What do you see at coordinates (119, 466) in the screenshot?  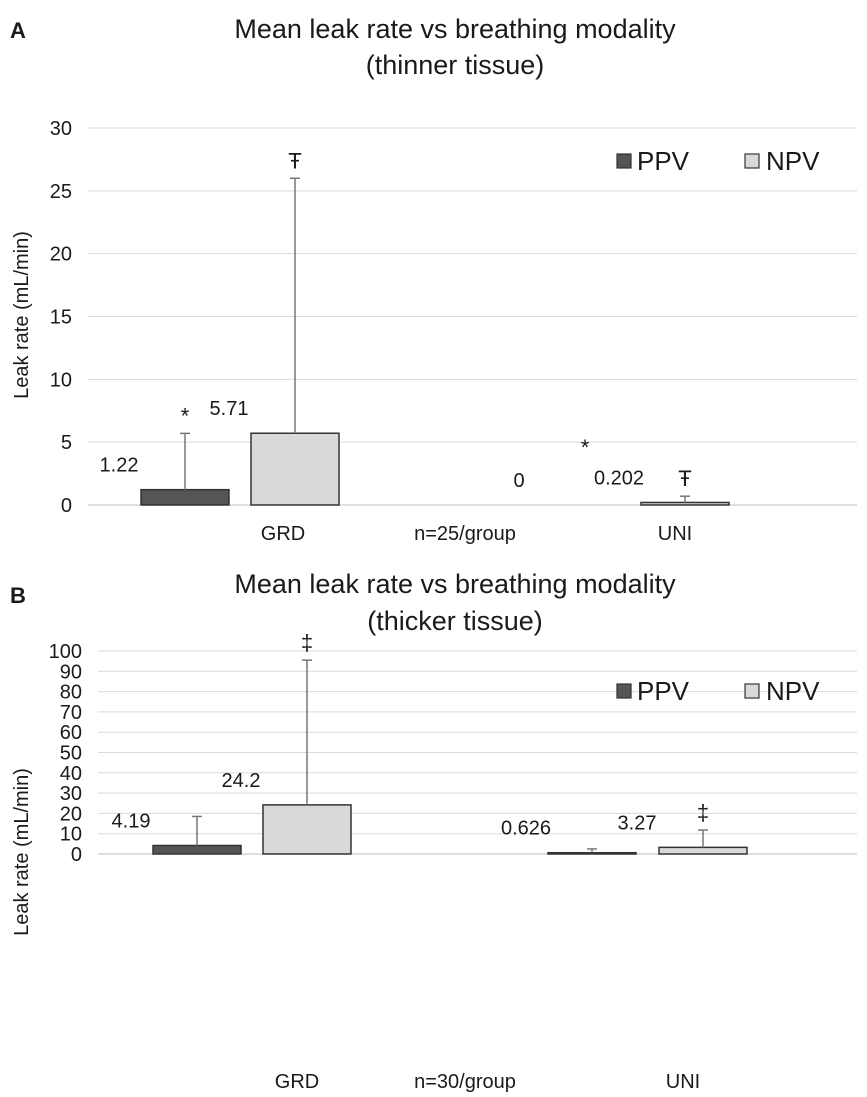 I see `panel-a-data-label-ppv-grd: 1.22` at bounding box center [119, 466].